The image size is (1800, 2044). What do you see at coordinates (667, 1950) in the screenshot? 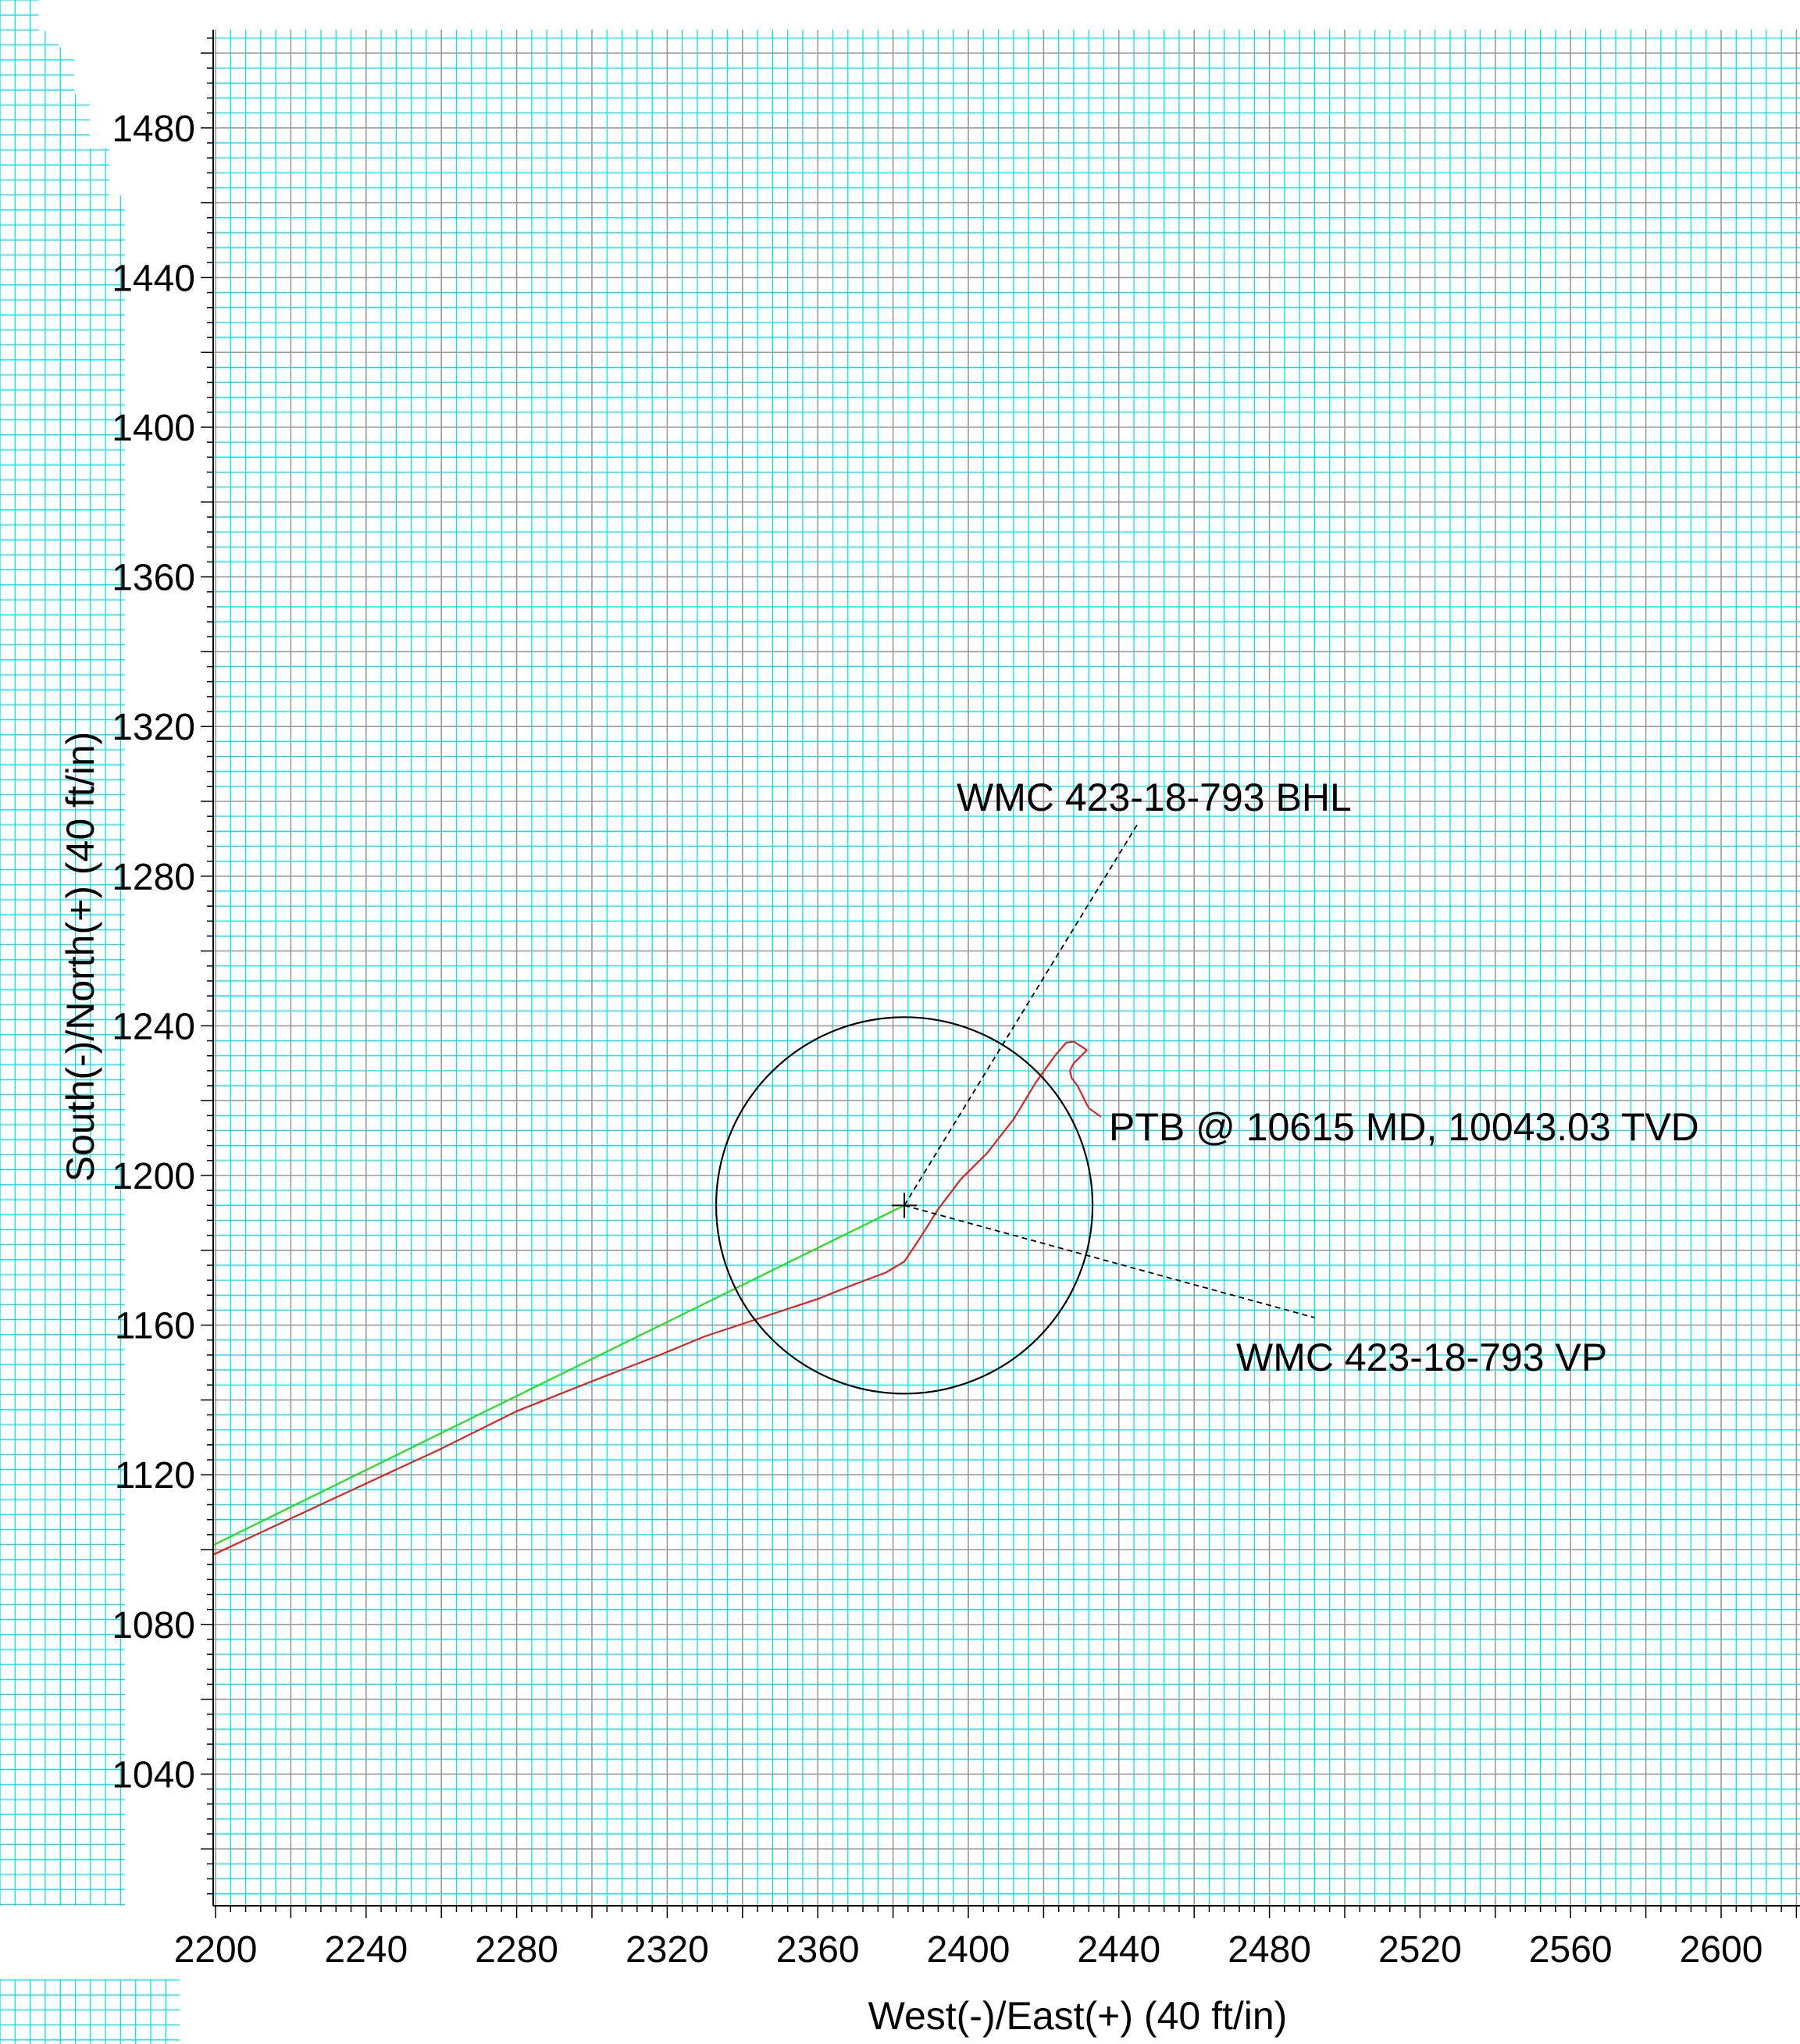
I see `x-tick-label: 2320` at bounding box center [667, 1950].